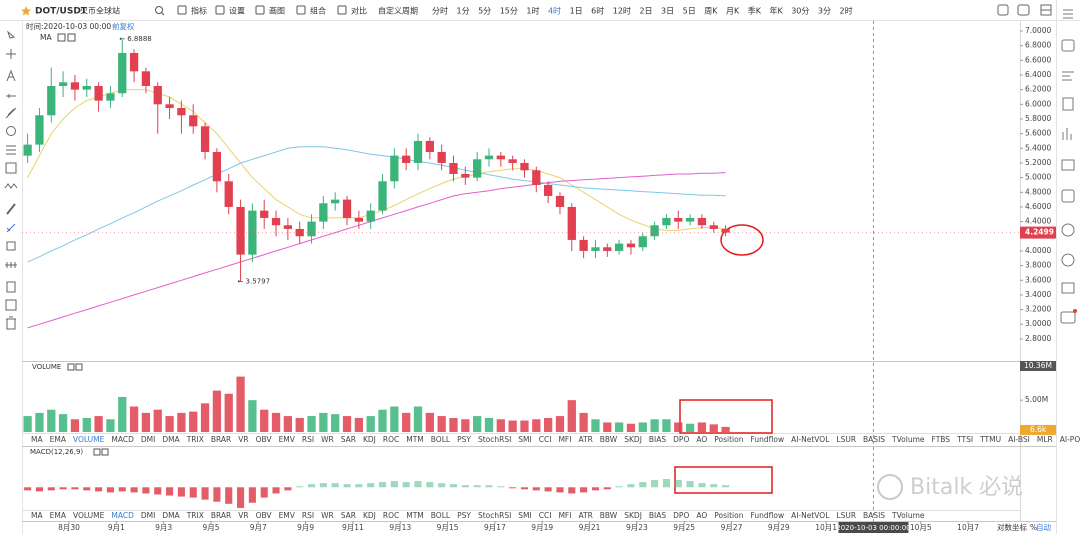 The image size is (1080, 534). Describe the element at coordinates (89, 439) in the screenshot. I see `indicator-tab: VOLUME` at that location.